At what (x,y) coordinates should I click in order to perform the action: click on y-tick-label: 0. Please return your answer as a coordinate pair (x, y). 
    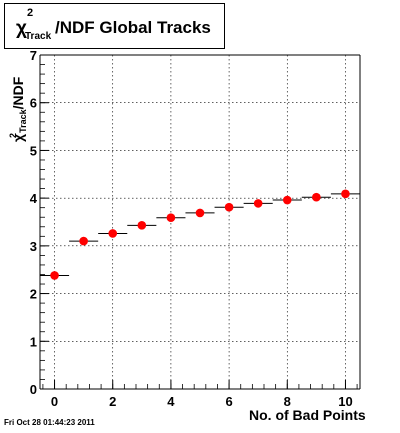
    Looking at the image, I should click on (33, 389).